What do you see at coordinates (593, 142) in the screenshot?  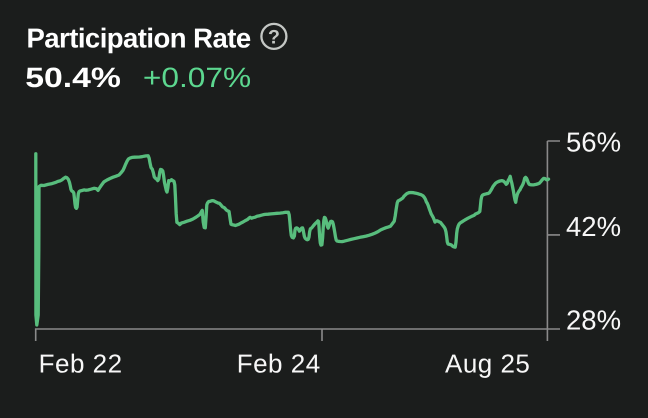 I see `svg-text: 56%` at bounding box center [593, 142].